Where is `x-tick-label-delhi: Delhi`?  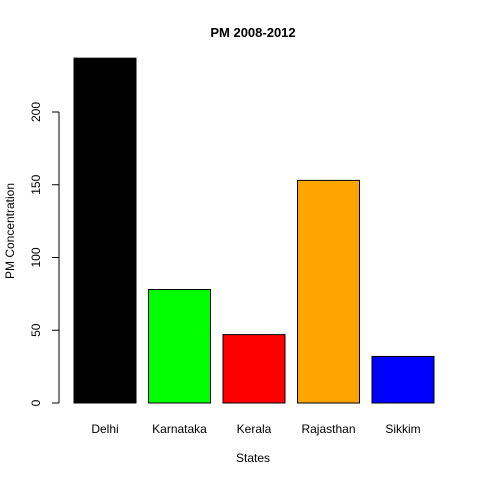
x-tick-label-delhi: Delhi is located at coordinates (104, 429).